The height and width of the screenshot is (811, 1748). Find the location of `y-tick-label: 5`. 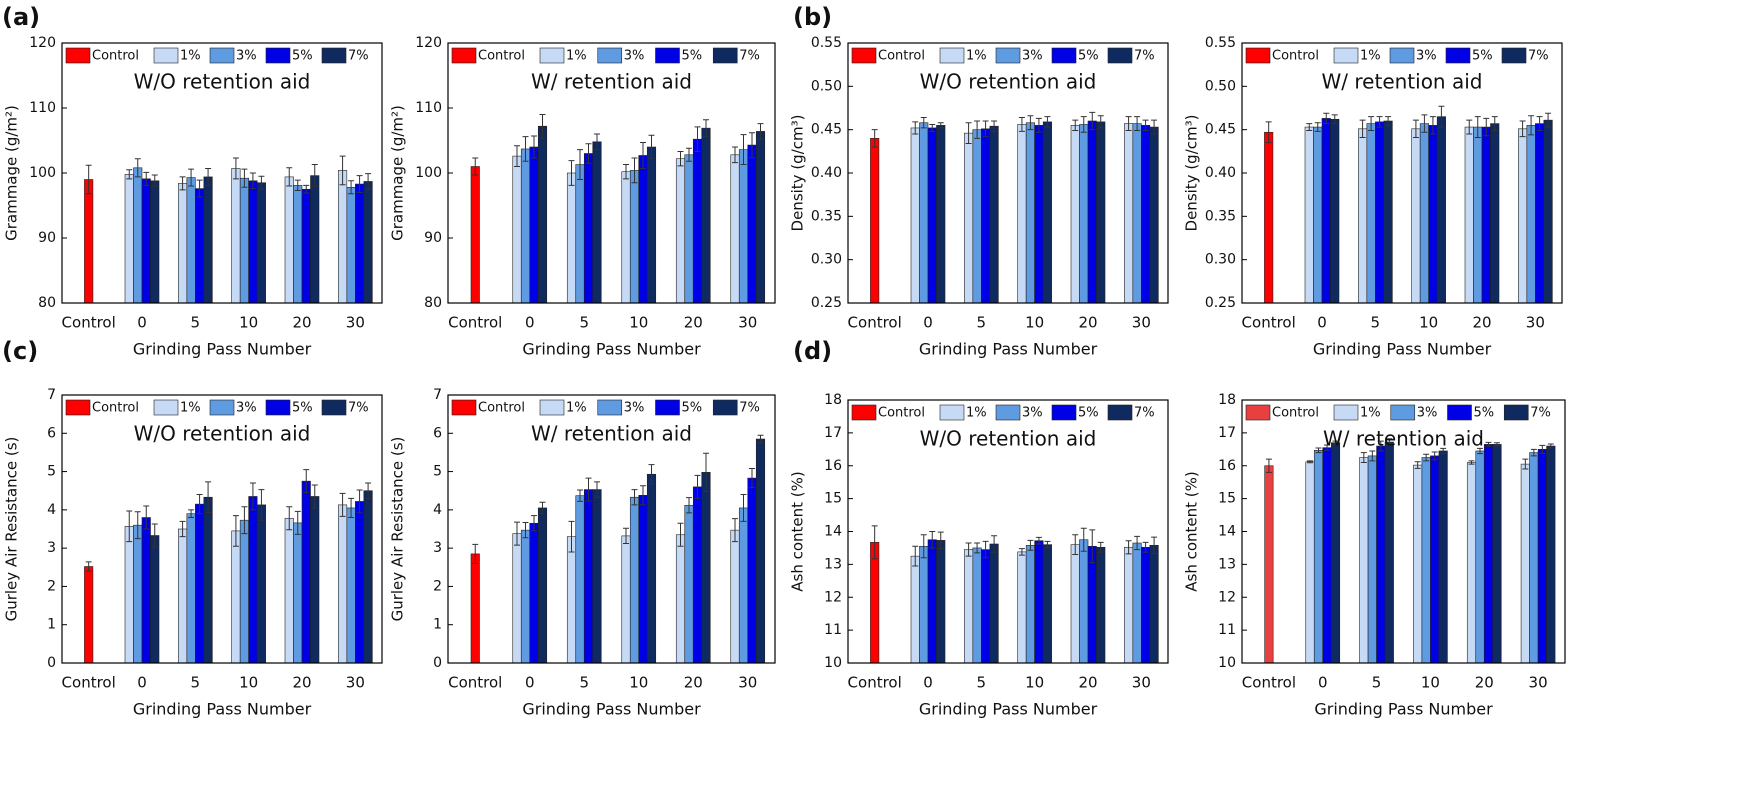

y-tick-label: 5 is located at coordinates (437, 472).